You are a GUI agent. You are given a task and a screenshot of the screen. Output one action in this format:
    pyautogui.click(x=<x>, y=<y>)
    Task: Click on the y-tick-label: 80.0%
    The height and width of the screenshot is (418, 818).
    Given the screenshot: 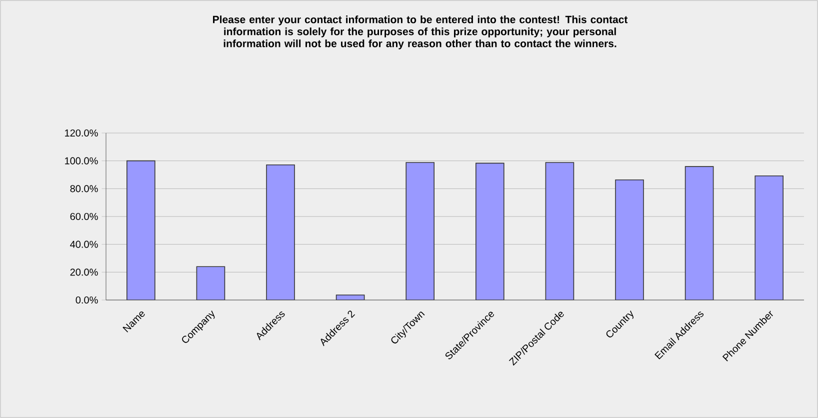 What is the action you would take?
    pyautogui.click(x=84, y=188)
    